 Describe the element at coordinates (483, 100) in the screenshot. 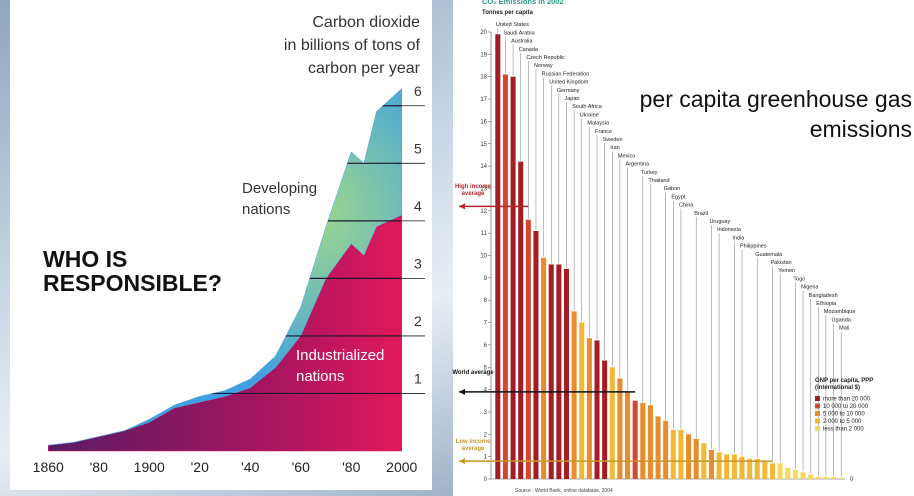

I see `y-tick-label: 17` at that location.